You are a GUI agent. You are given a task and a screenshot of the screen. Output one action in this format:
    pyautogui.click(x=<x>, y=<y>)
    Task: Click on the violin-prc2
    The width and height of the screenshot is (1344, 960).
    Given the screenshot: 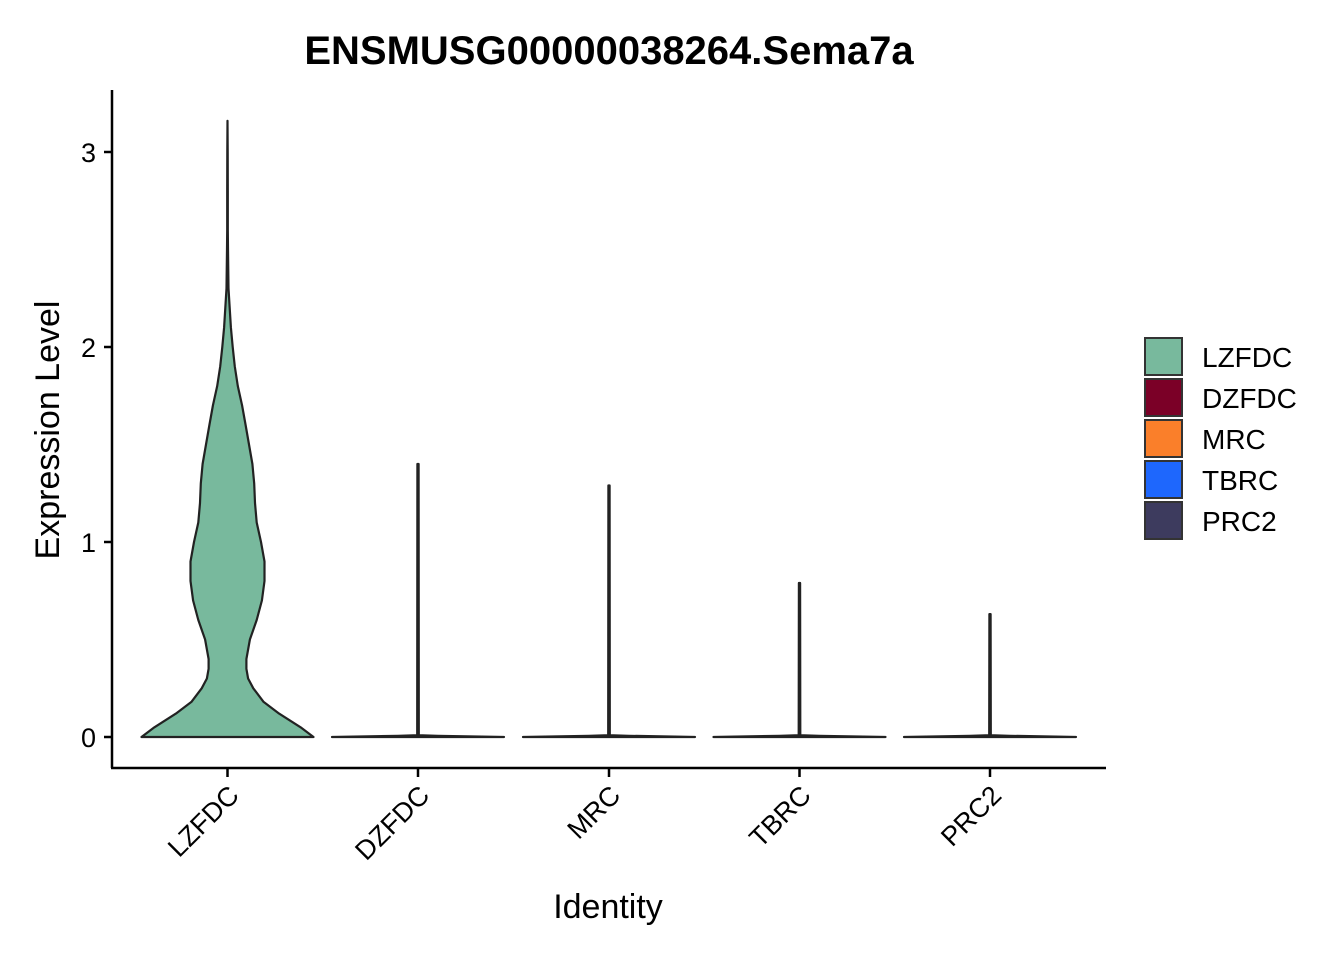 What is the action you would take?
    pyautogui.click(x=990, y=676)
    